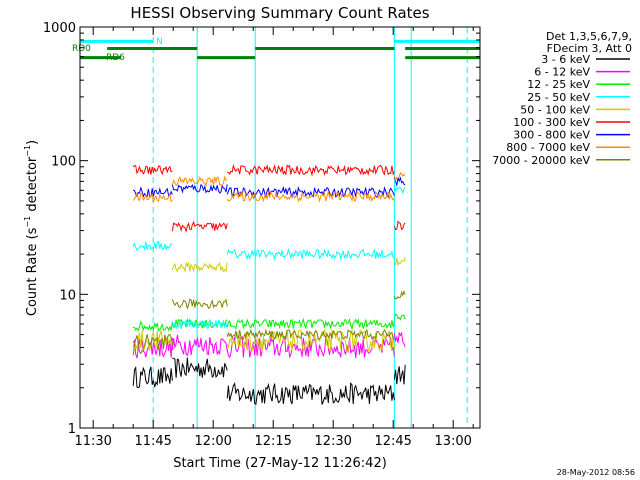  I want to click on x-axis-label: Start Time (27-May-12 11:26:42), so click(280, 463).